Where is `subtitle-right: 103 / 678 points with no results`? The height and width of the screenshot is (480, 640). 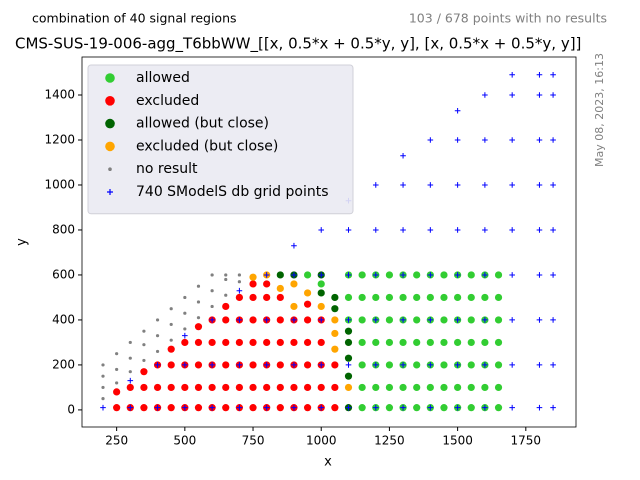
subtitle-right: 103 / 678 points with no results is located at coordinates (508, 18).